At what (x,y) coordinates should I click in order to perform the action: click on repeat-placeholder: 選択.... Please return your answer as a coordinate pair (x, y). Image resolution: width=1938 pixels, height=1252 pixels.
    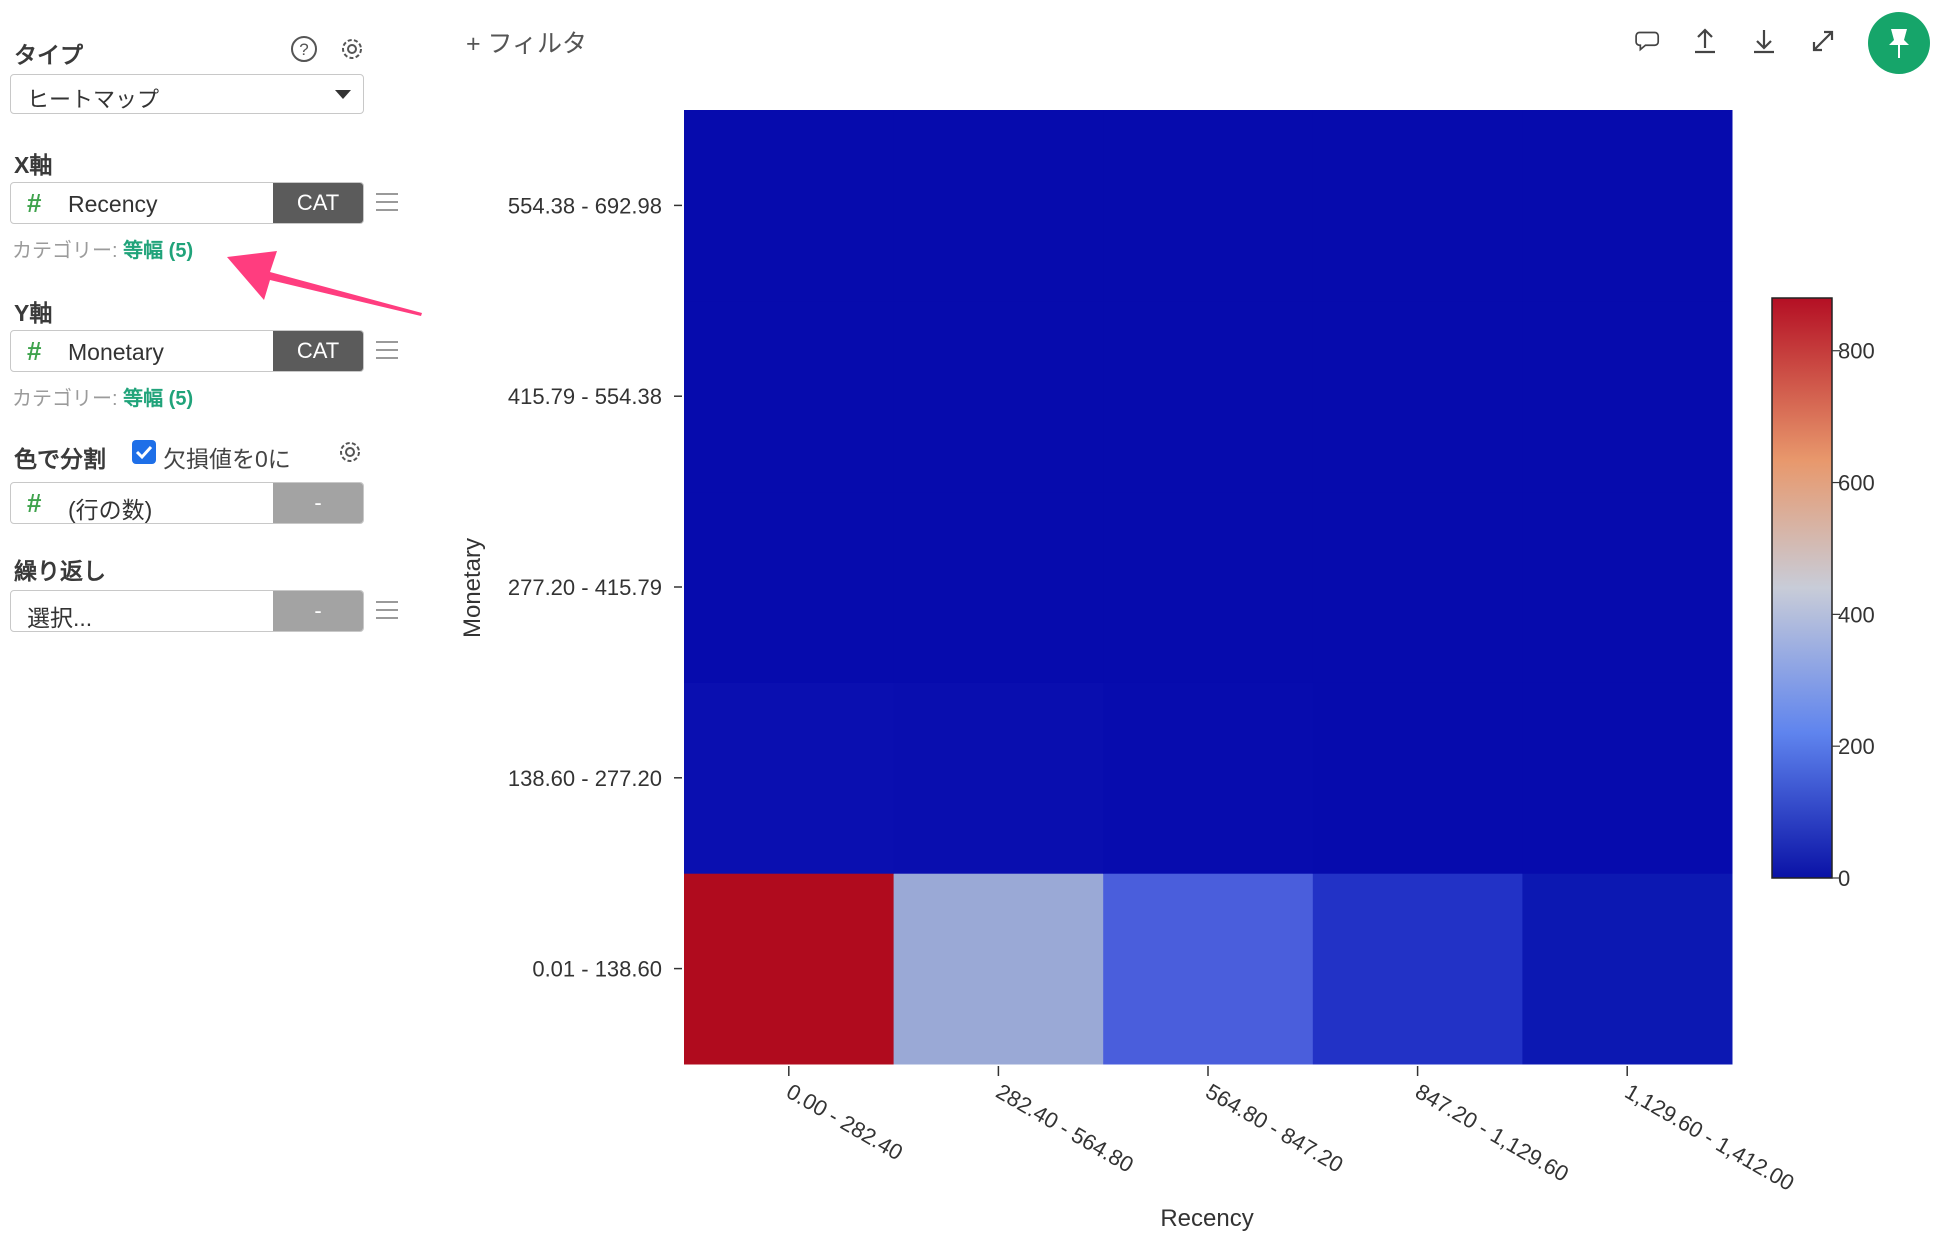
    Looking at the image, I should click on (60, 618).